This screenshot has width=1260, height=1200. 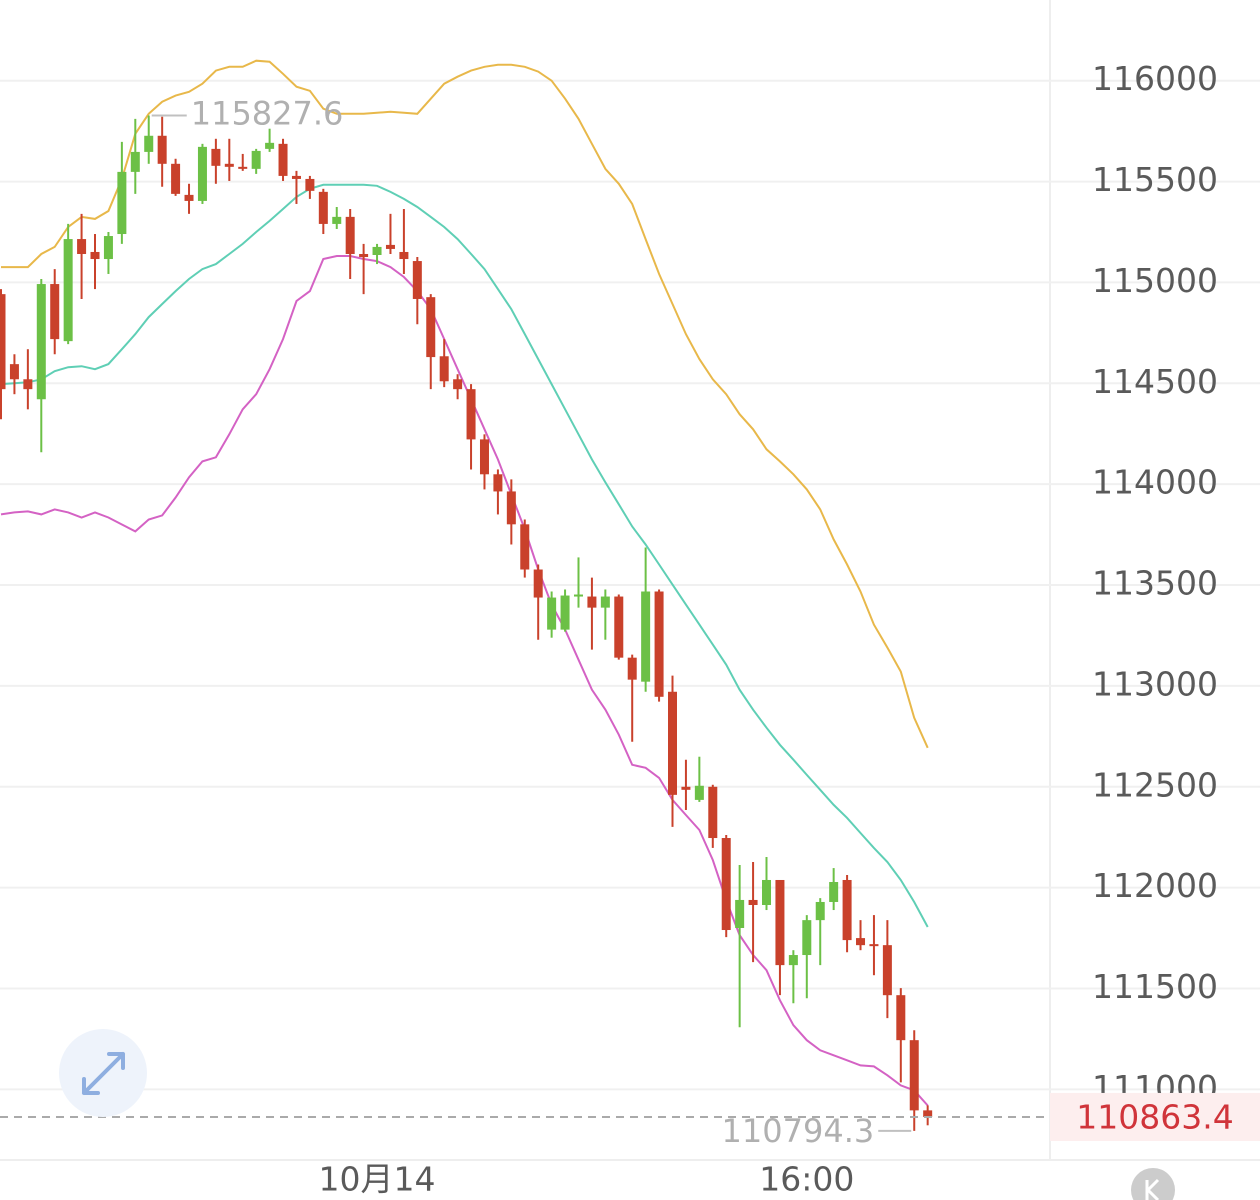 What do you see at coordinates (1155, 78) in the screenshot?
I see `y-tick-label: 116000` at bounding box center [1155, 78].